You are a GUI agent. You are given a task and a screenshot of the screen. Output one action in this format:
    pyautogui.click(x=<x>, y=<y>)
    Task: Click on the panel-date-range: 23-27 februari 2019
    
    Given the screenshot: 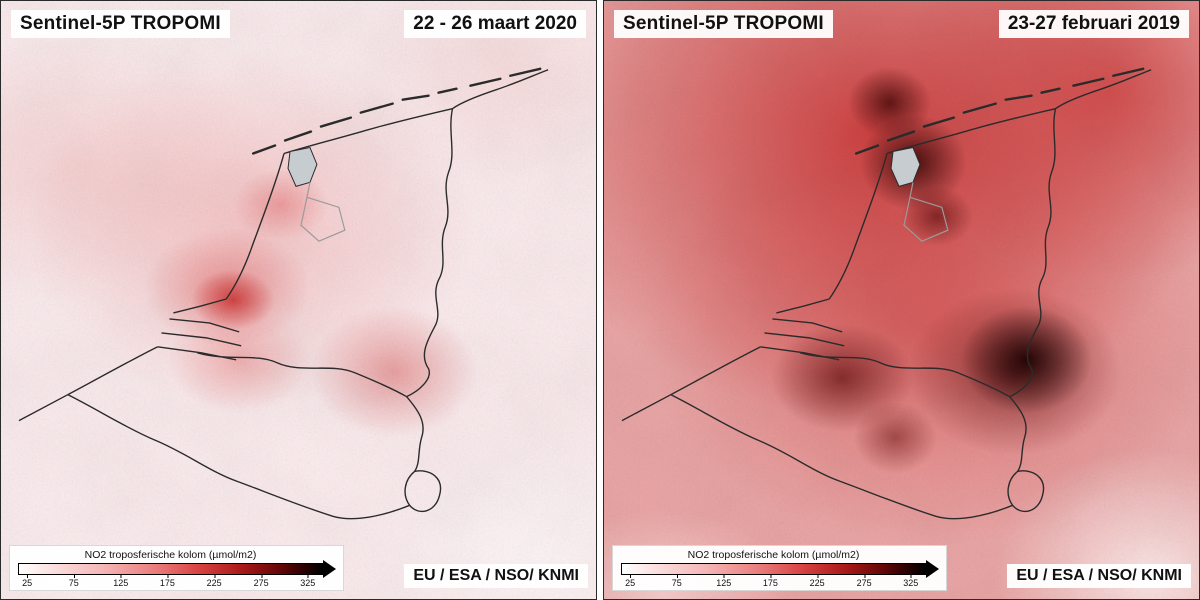 What is the action you would take?
    pyautogui.click(x=1093, y=24)
    